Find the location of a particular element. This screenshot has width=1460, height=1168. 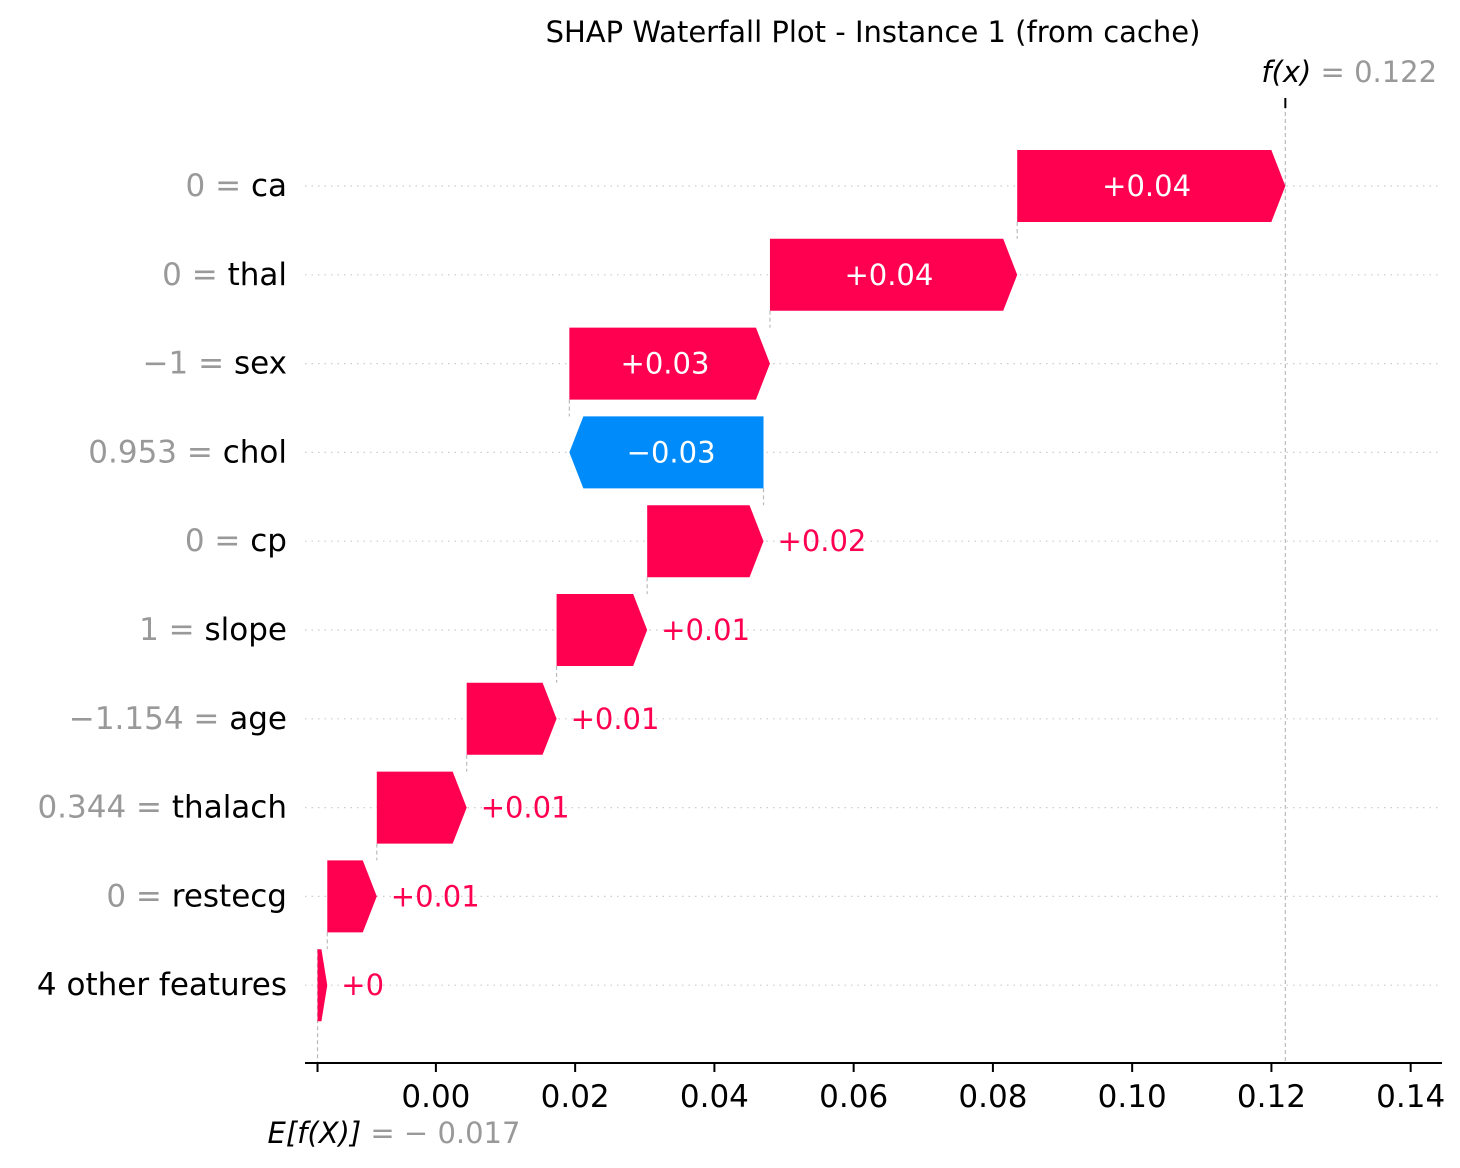

feature-label: 1 = slope is located at coordinates (213, 630).